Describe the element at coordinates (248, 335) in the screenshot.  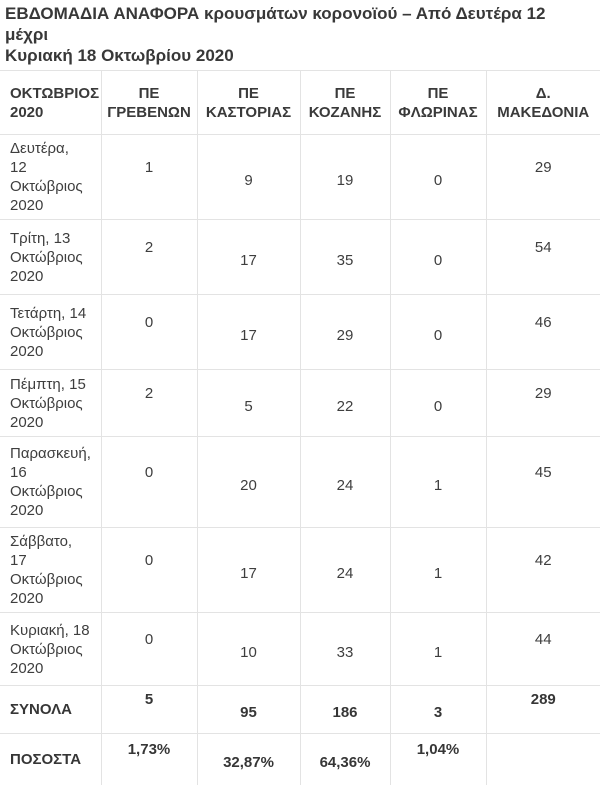
I see `data-row-3-value-2: 17` at that location.